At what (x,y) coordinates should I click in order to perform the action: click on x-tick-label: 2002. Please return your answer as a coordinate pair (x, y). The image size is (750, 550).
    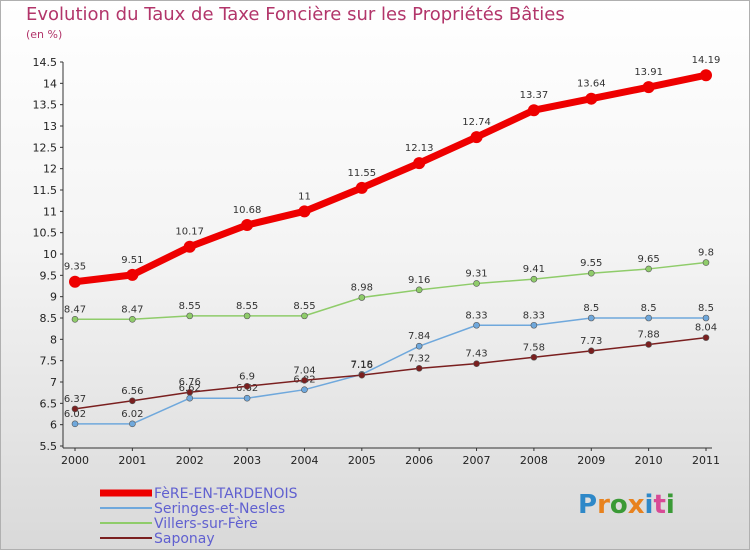
    Looking at the image, I should click on (190, 460).